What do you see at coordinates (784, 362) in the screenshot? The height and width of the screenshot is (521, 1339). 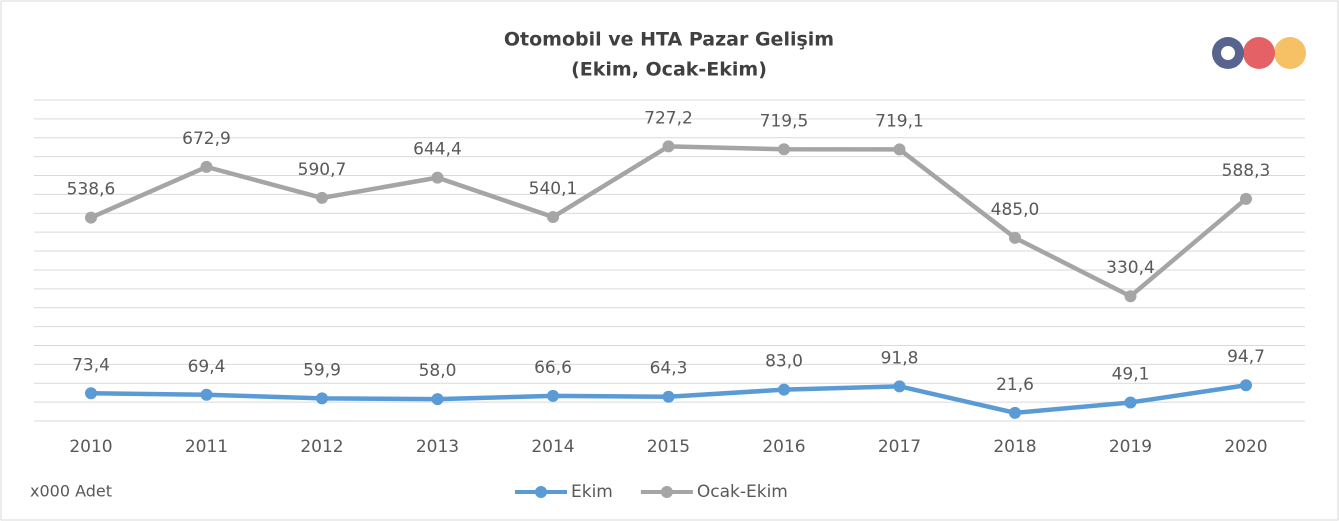 I see `data-label: 83,0` at bounding box center [784, 362].